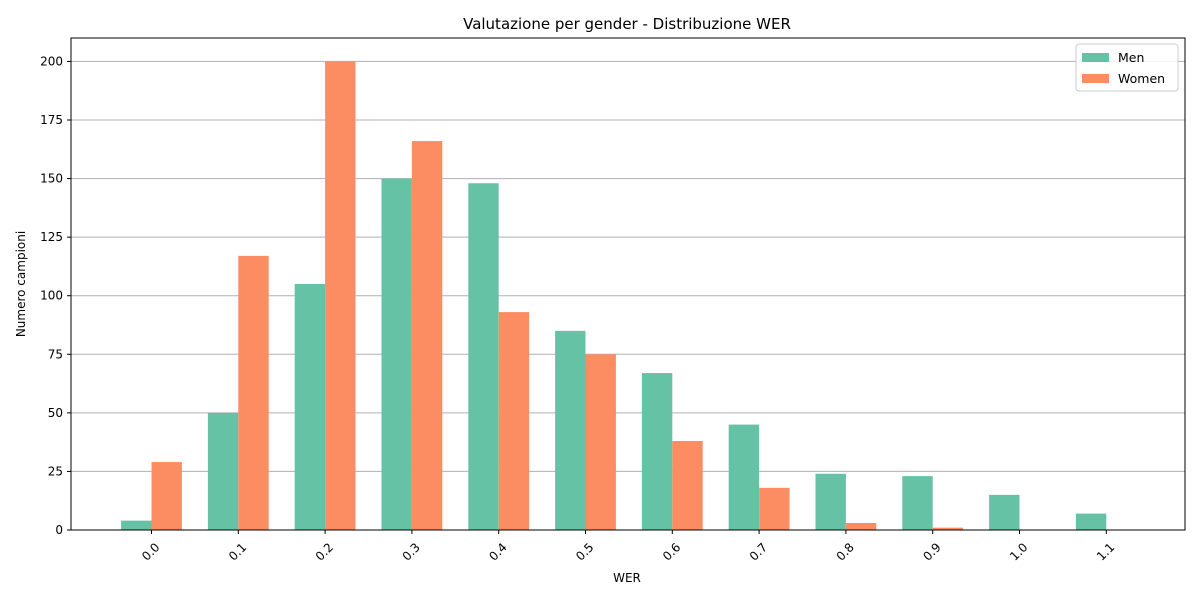 Image resolution: width=1200 pixels, height=600 pixels. I want to click on y-tick-label: 150, so click(51, 179).